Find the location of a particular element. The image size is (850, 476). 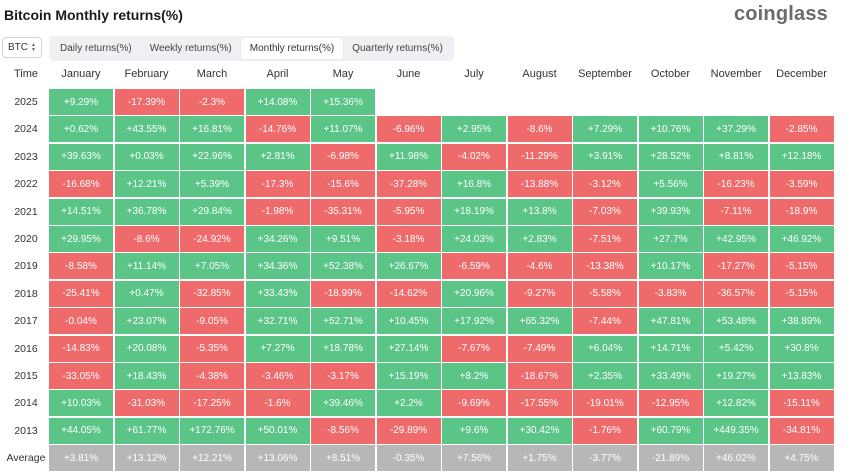

tab-daily-returns: Daily returns(%) is located at coordinates (96, 48).